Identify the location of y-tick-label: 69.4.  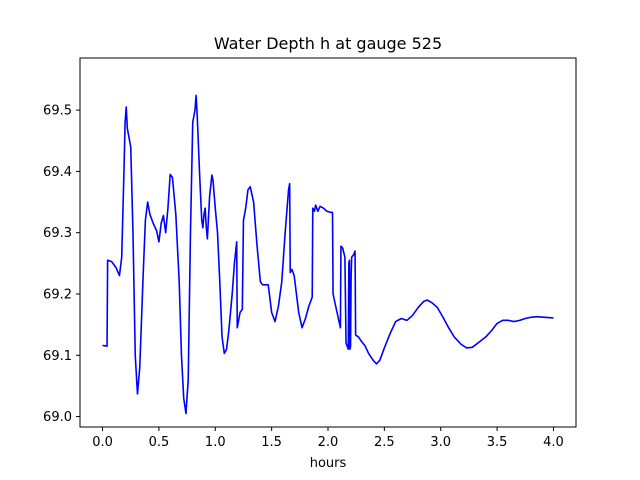
(57, 172).